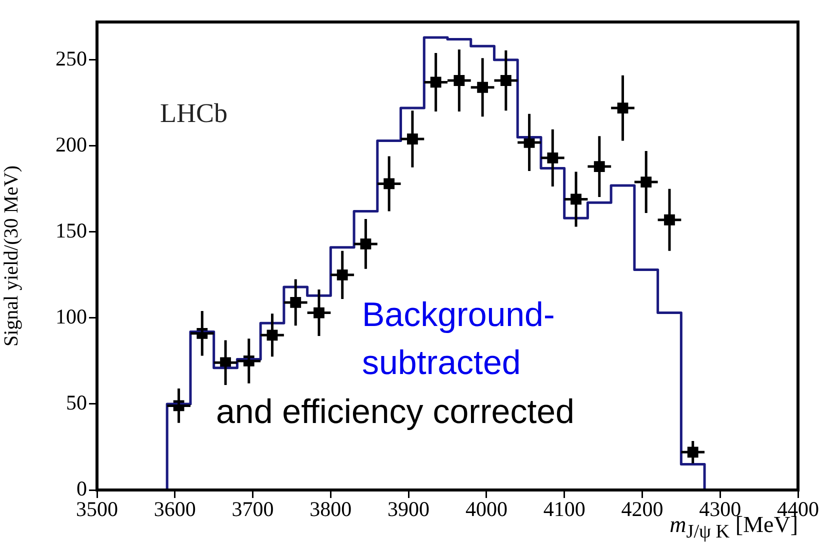 This screenshot has width=832, height=548. I want to click on annotation: subtracted, so click(441, 363).